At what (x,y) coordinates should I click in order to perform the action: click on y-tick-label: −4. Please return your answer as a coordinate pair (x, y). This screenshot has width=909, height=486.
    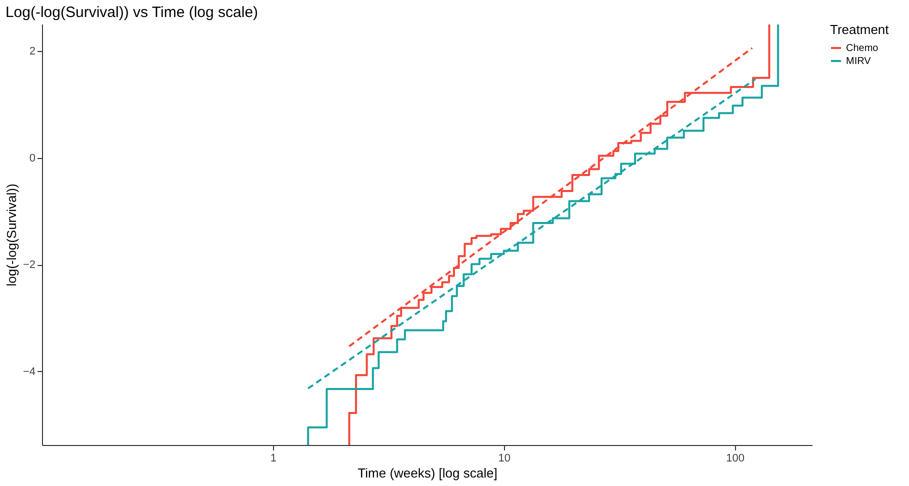
    Looking at the image, I should click on (29, 372).